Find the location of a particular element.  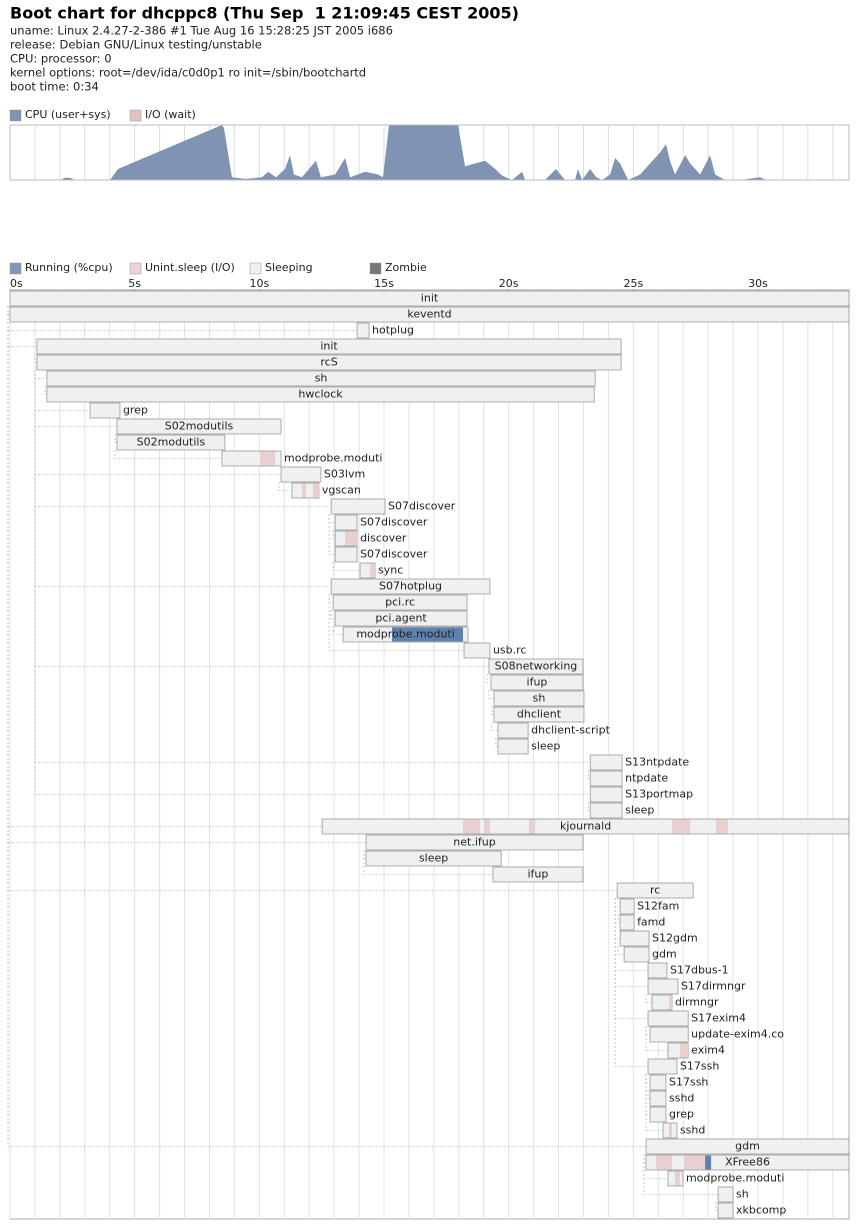

process-label: sh is located at coordinates (742, 1194).